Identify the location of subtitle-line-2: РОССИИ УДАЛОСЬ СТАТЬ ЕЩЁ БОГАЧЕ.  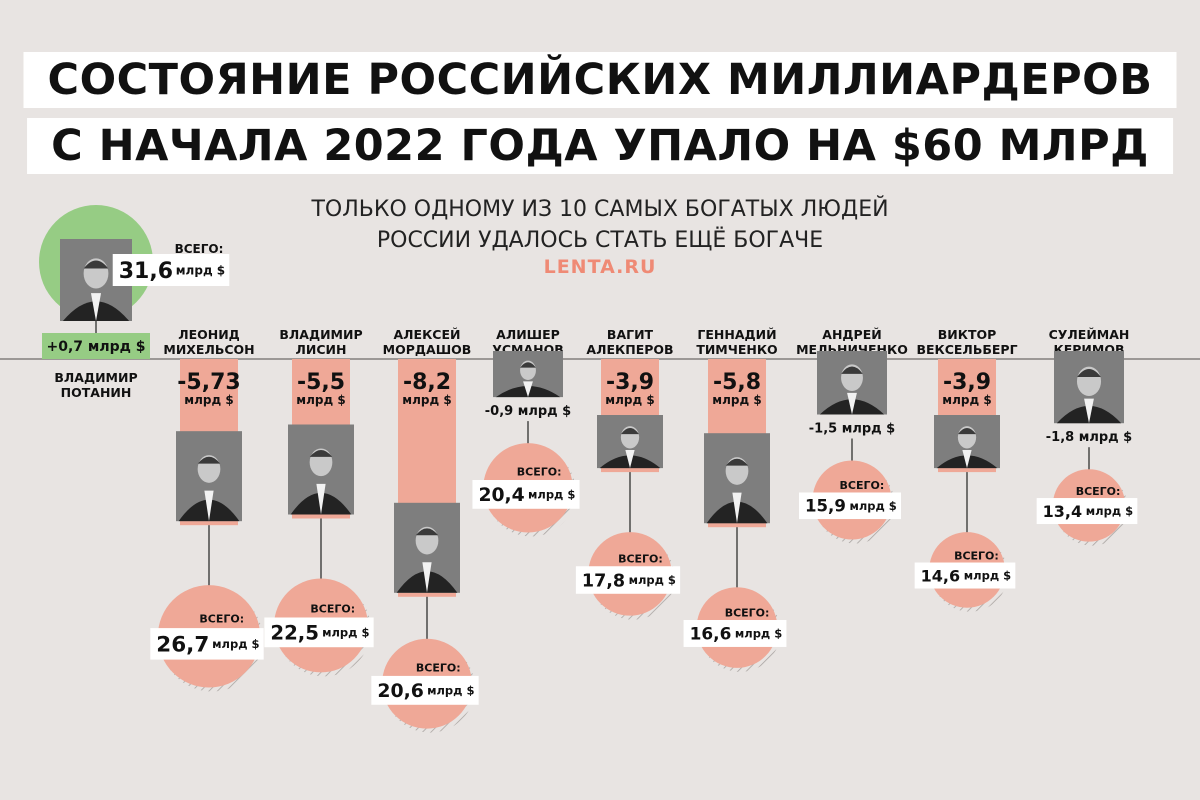
(600, 240).